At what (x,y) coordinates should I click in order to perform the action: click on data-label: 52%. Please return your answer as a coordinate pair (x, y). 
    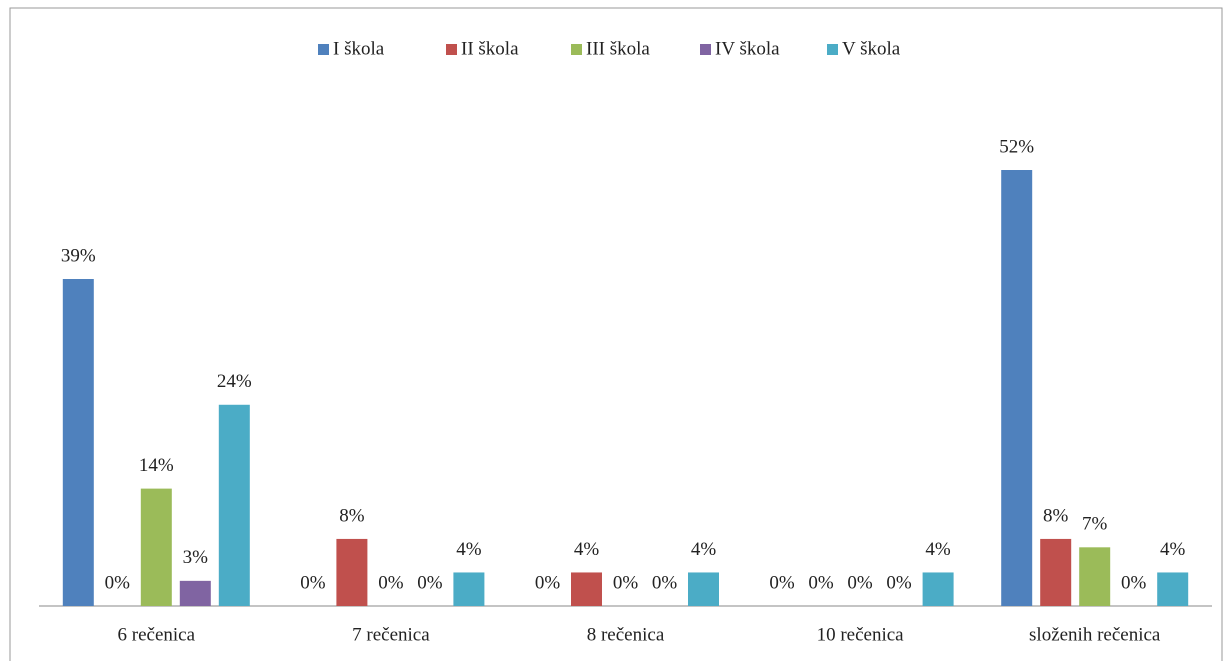
    Looking at the image, I should click on (1016, 146).